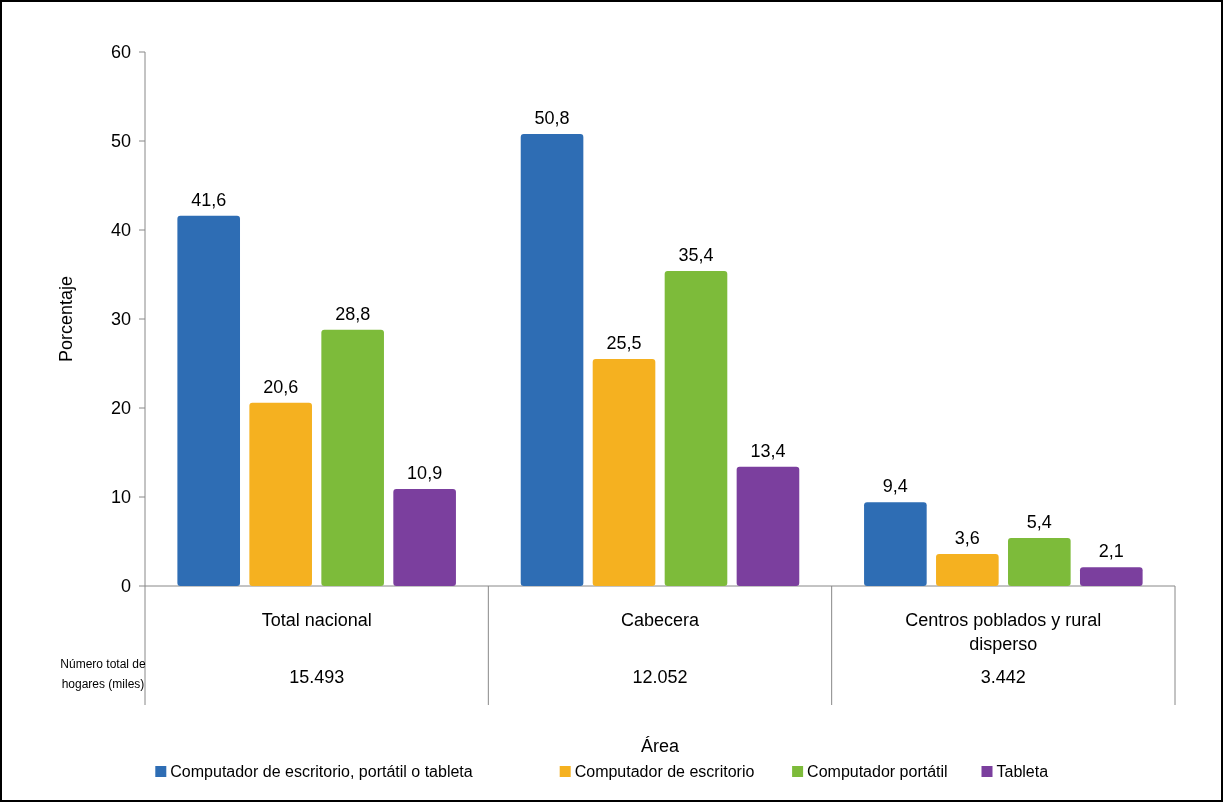 The width and height of the screenshot is (1223, 802). What do you see at coordinates (660, 677) in the screenshot?
I see `text: 12.052` at bounding box center [660, 677].